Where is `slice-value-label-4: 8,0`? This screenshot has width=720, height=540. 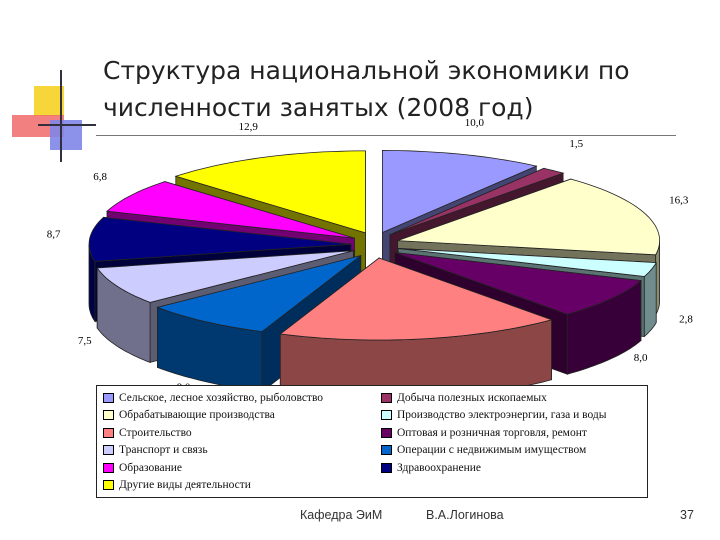
slice-value-label-4: 8,0 is located at coordinates (641, 358).